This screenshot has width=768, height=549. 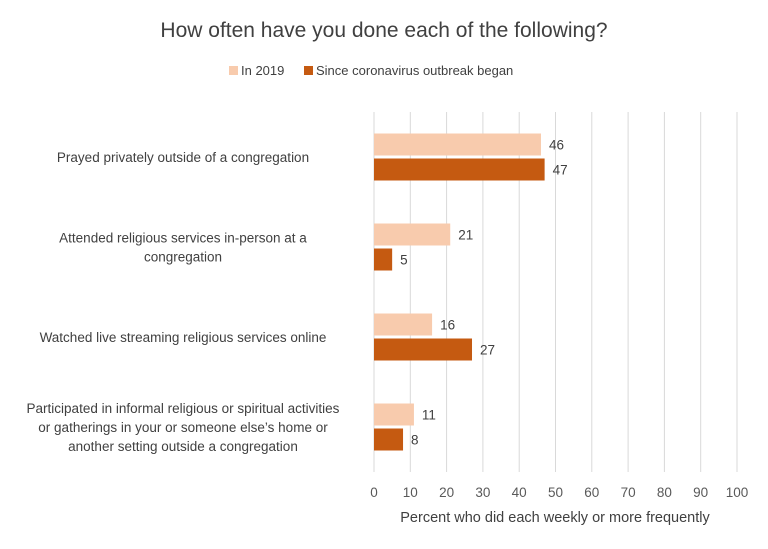 I want to click on x-tick-label-70: 70, so click(x=628, y=492).